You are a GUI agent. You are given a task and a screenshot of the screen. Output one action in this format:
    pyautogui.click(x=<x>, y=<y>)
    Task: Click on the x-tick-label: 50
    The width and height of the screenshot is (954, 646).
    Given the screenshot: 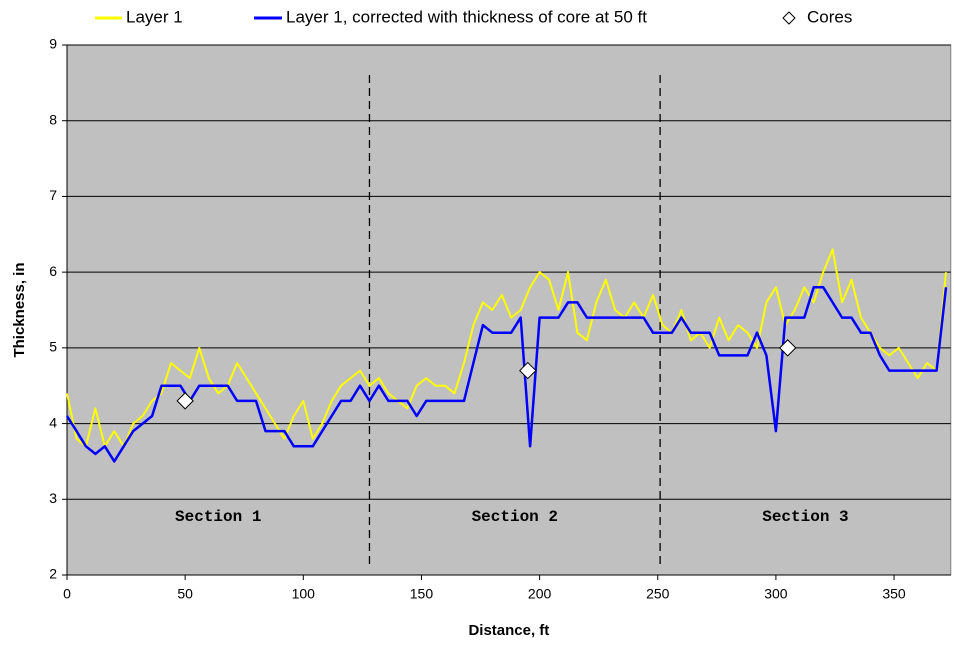 What is the action you would take?
    pyautogui.click(x=185, y=594)
    